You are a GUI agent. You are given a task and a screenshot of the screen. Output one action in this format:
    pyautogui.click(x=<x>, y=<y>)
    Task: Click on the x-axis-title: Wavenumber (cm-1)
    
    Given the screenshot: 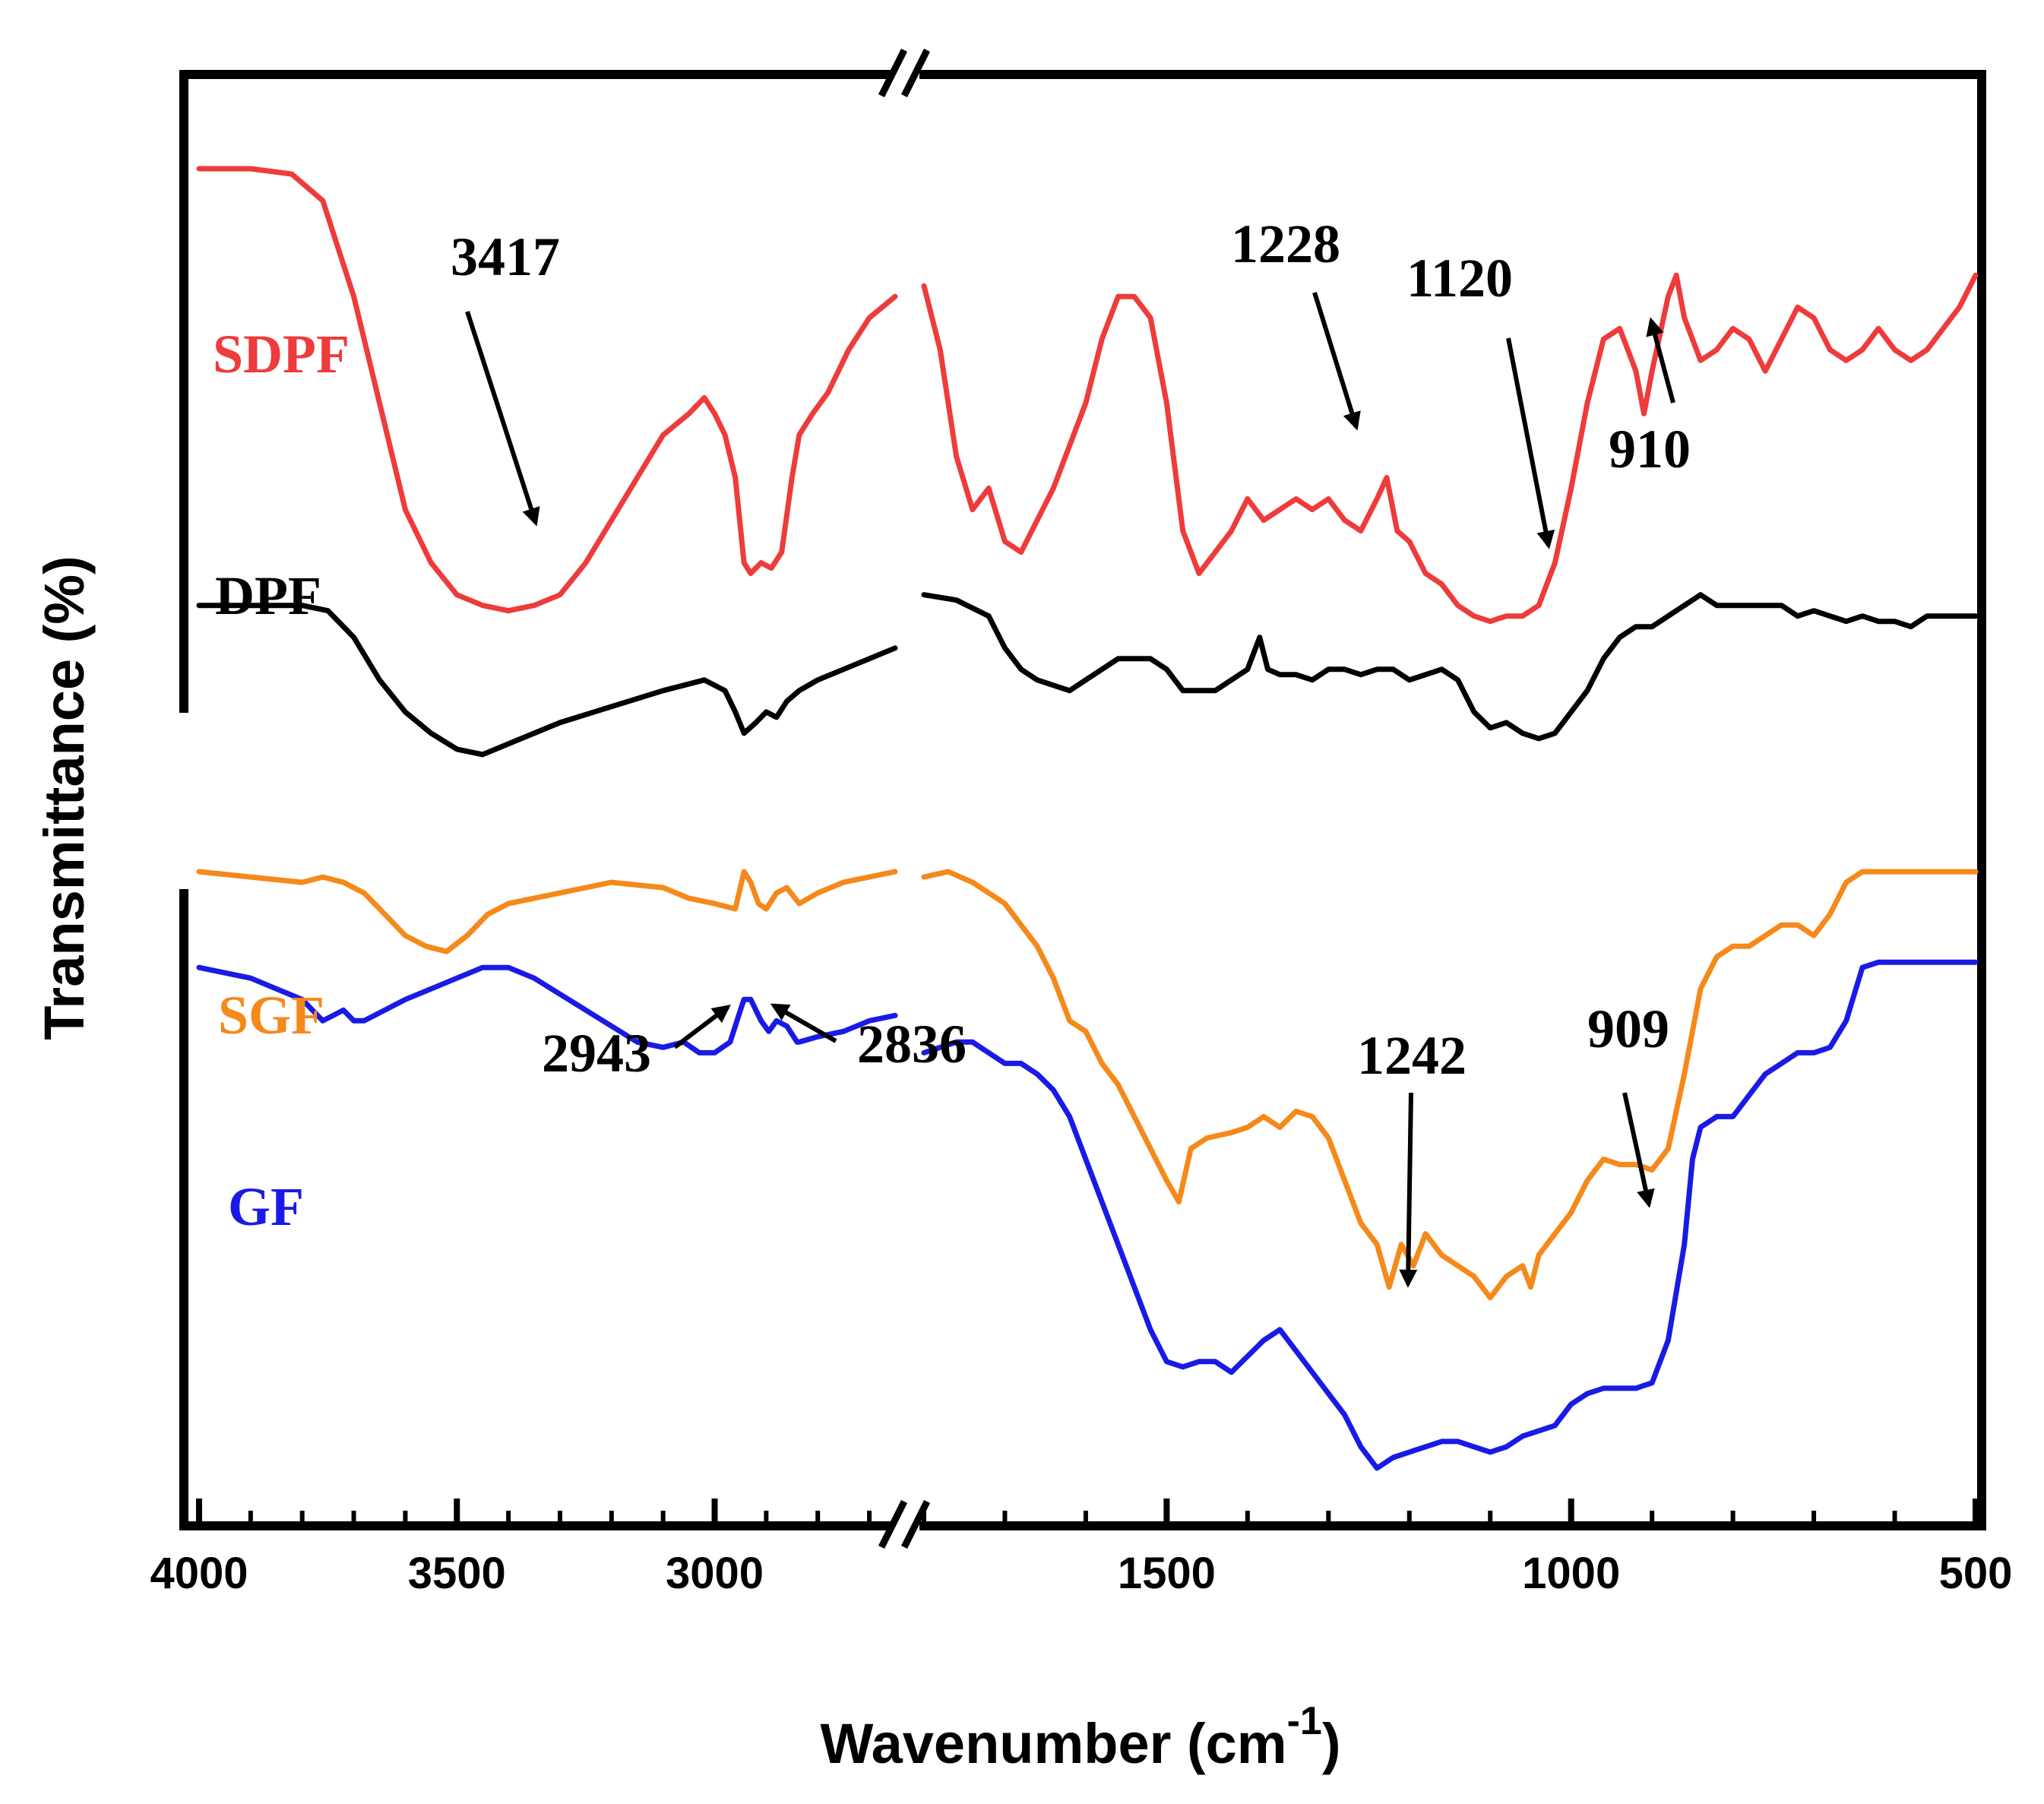 What is the action you would take?
    pyautogui.click(x=1081, y=1737)
    